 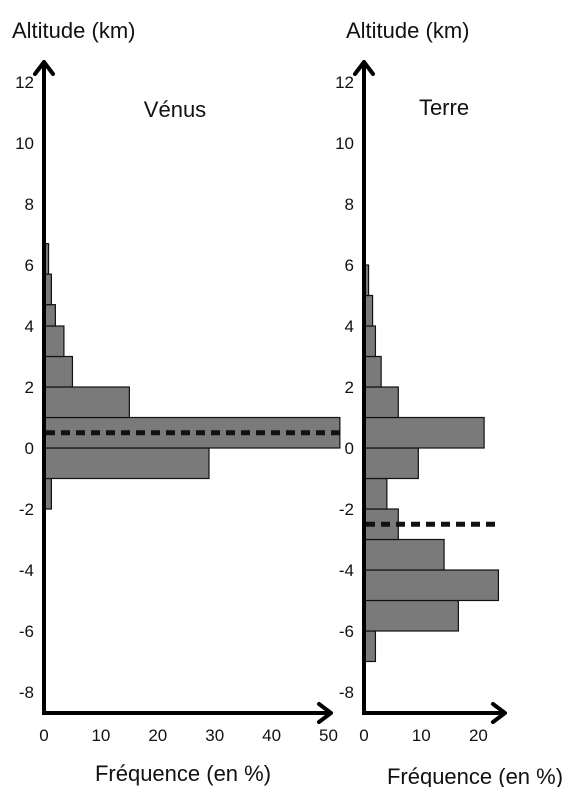 I want to click on venus-x-tick-labels: 0 10 20 30 40 50, so click(x=188, y=735).